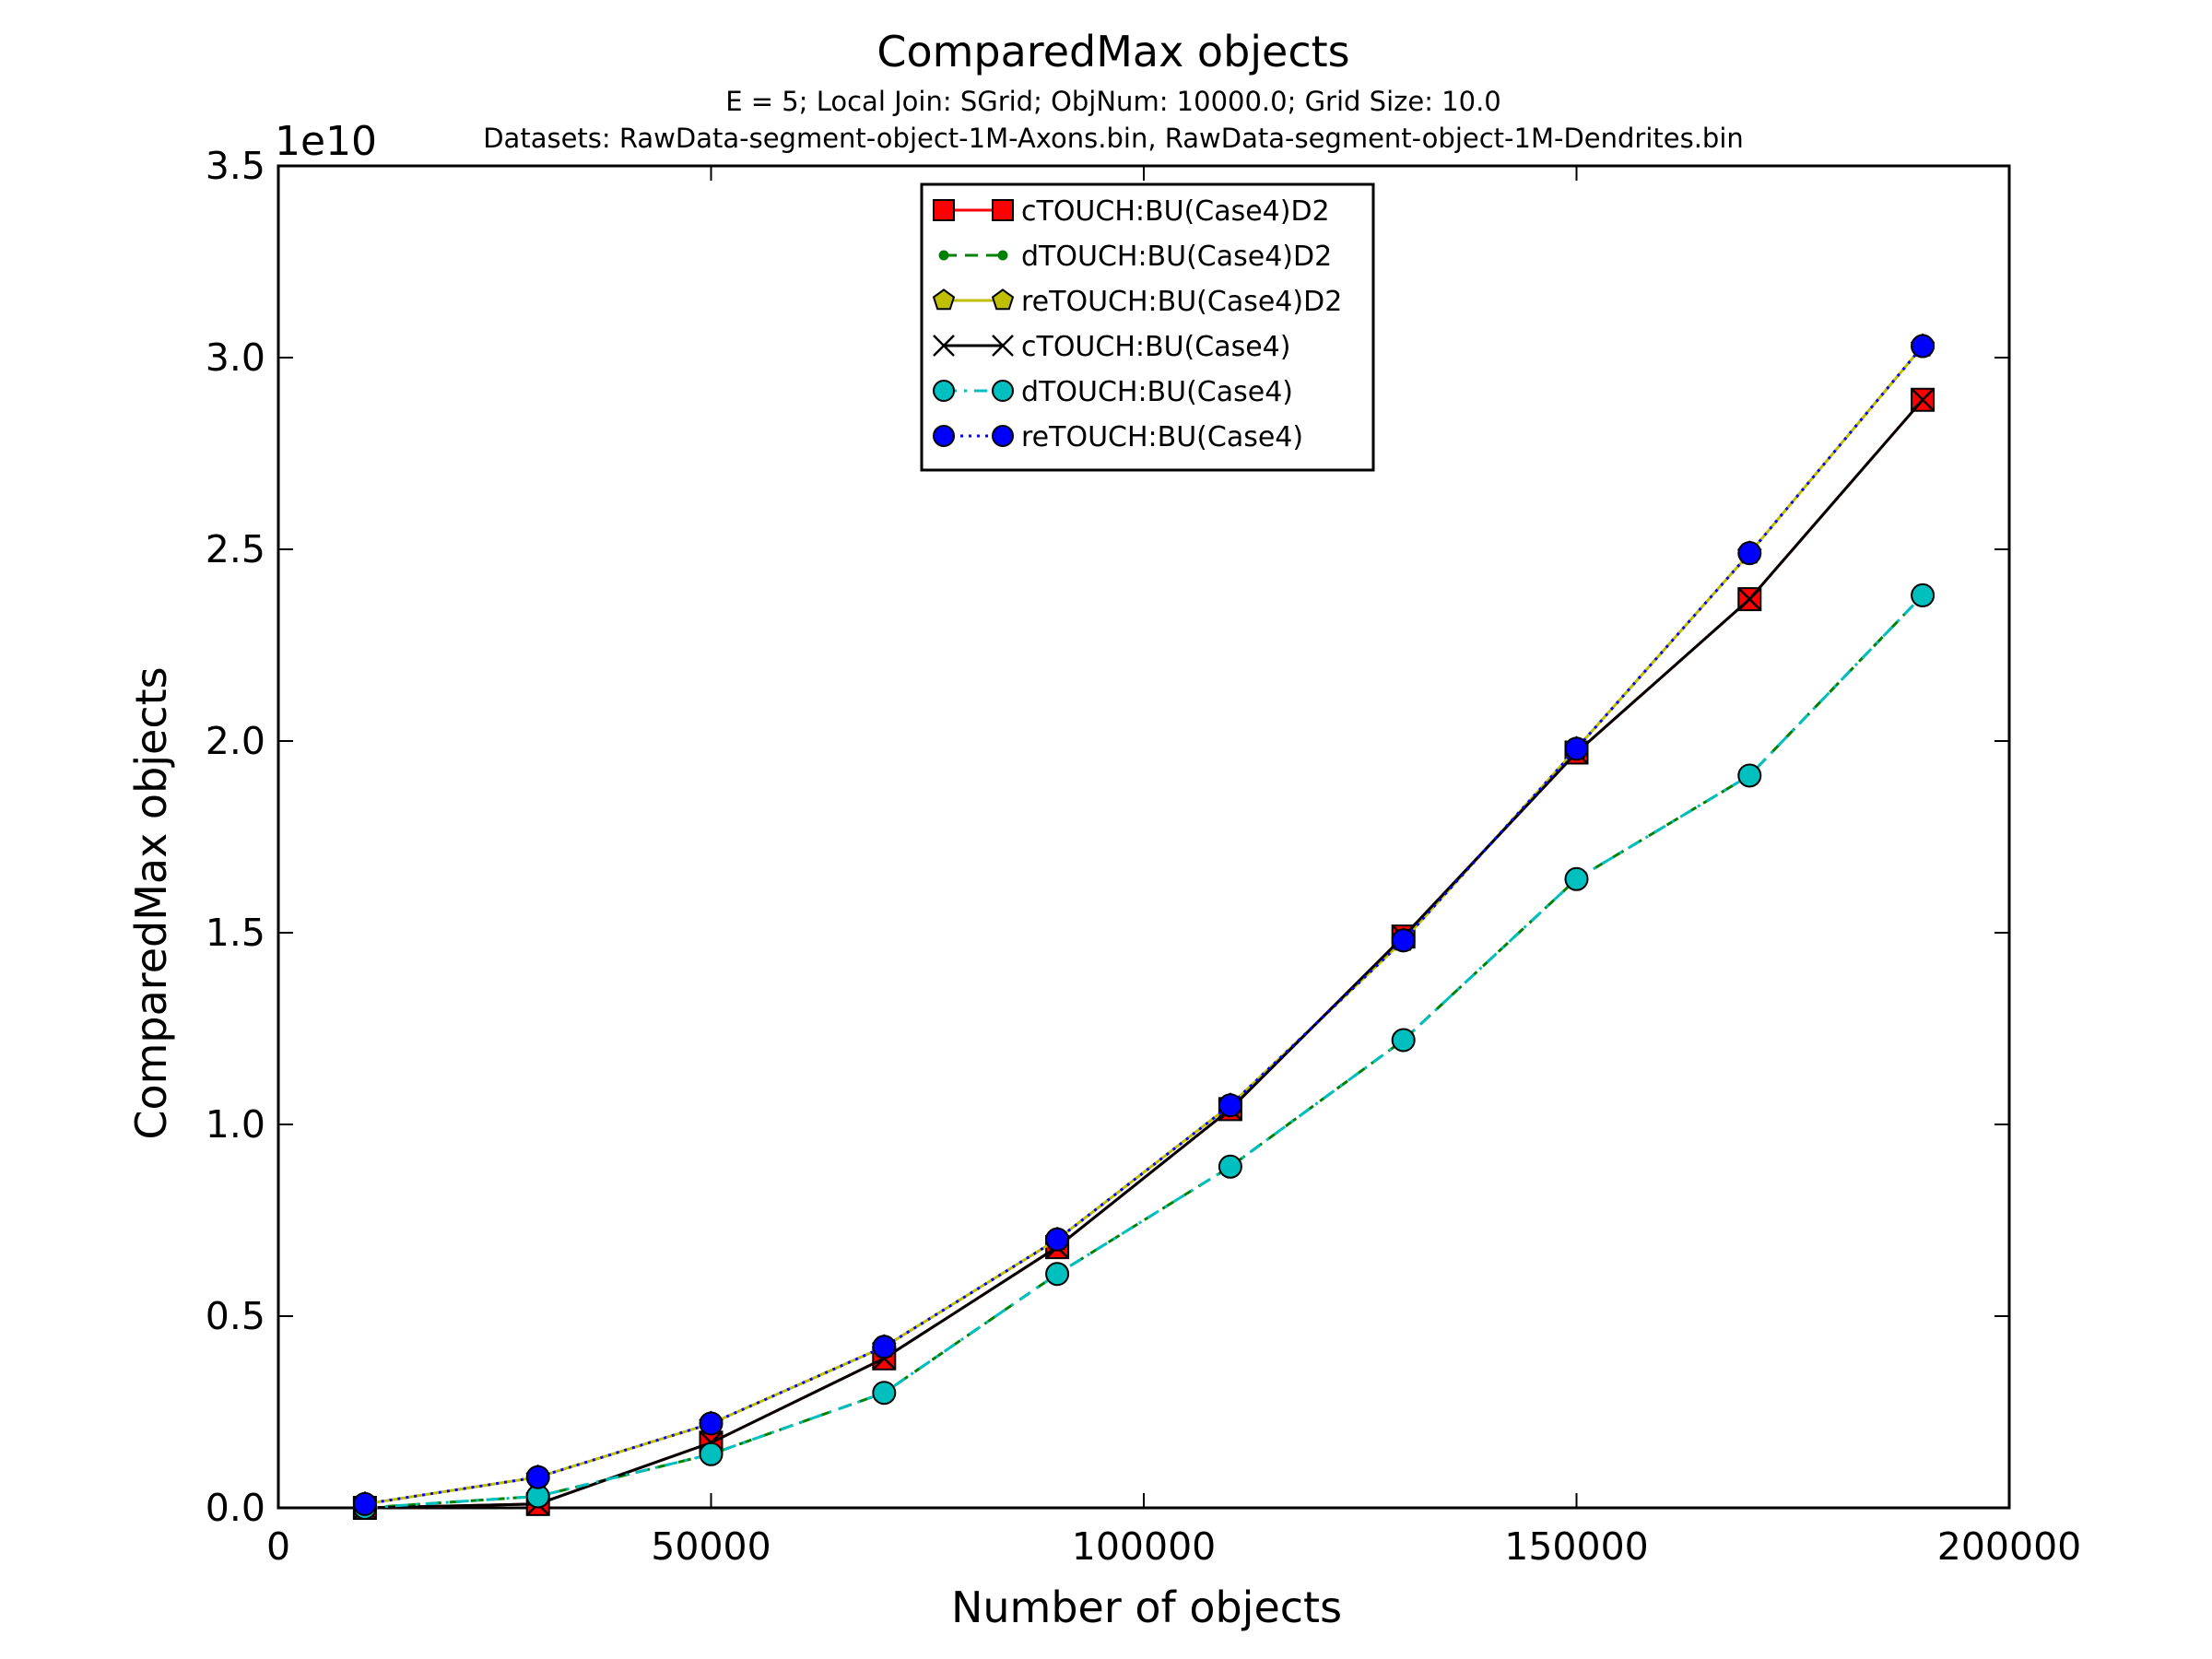  I want to click on legend-entry: cTOUCH:BU(Case4), so click(1111, 347).